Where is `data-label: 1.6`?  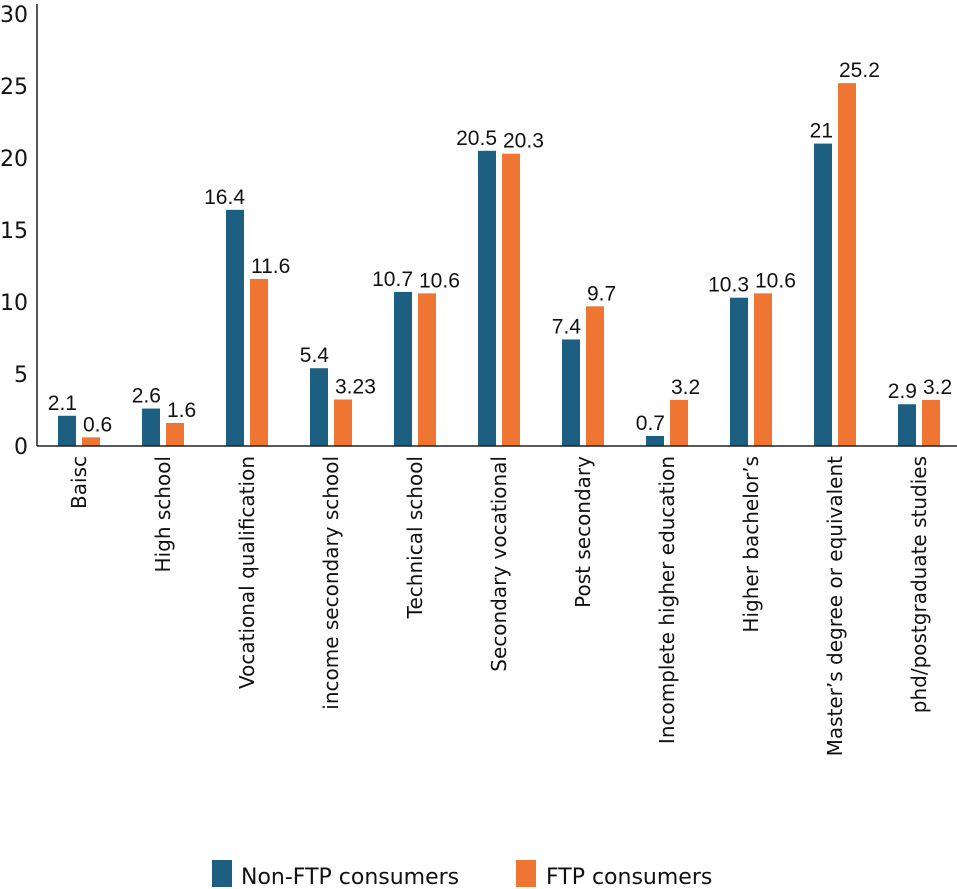
data-label: 1.6 is located at coordinates (181, 410).